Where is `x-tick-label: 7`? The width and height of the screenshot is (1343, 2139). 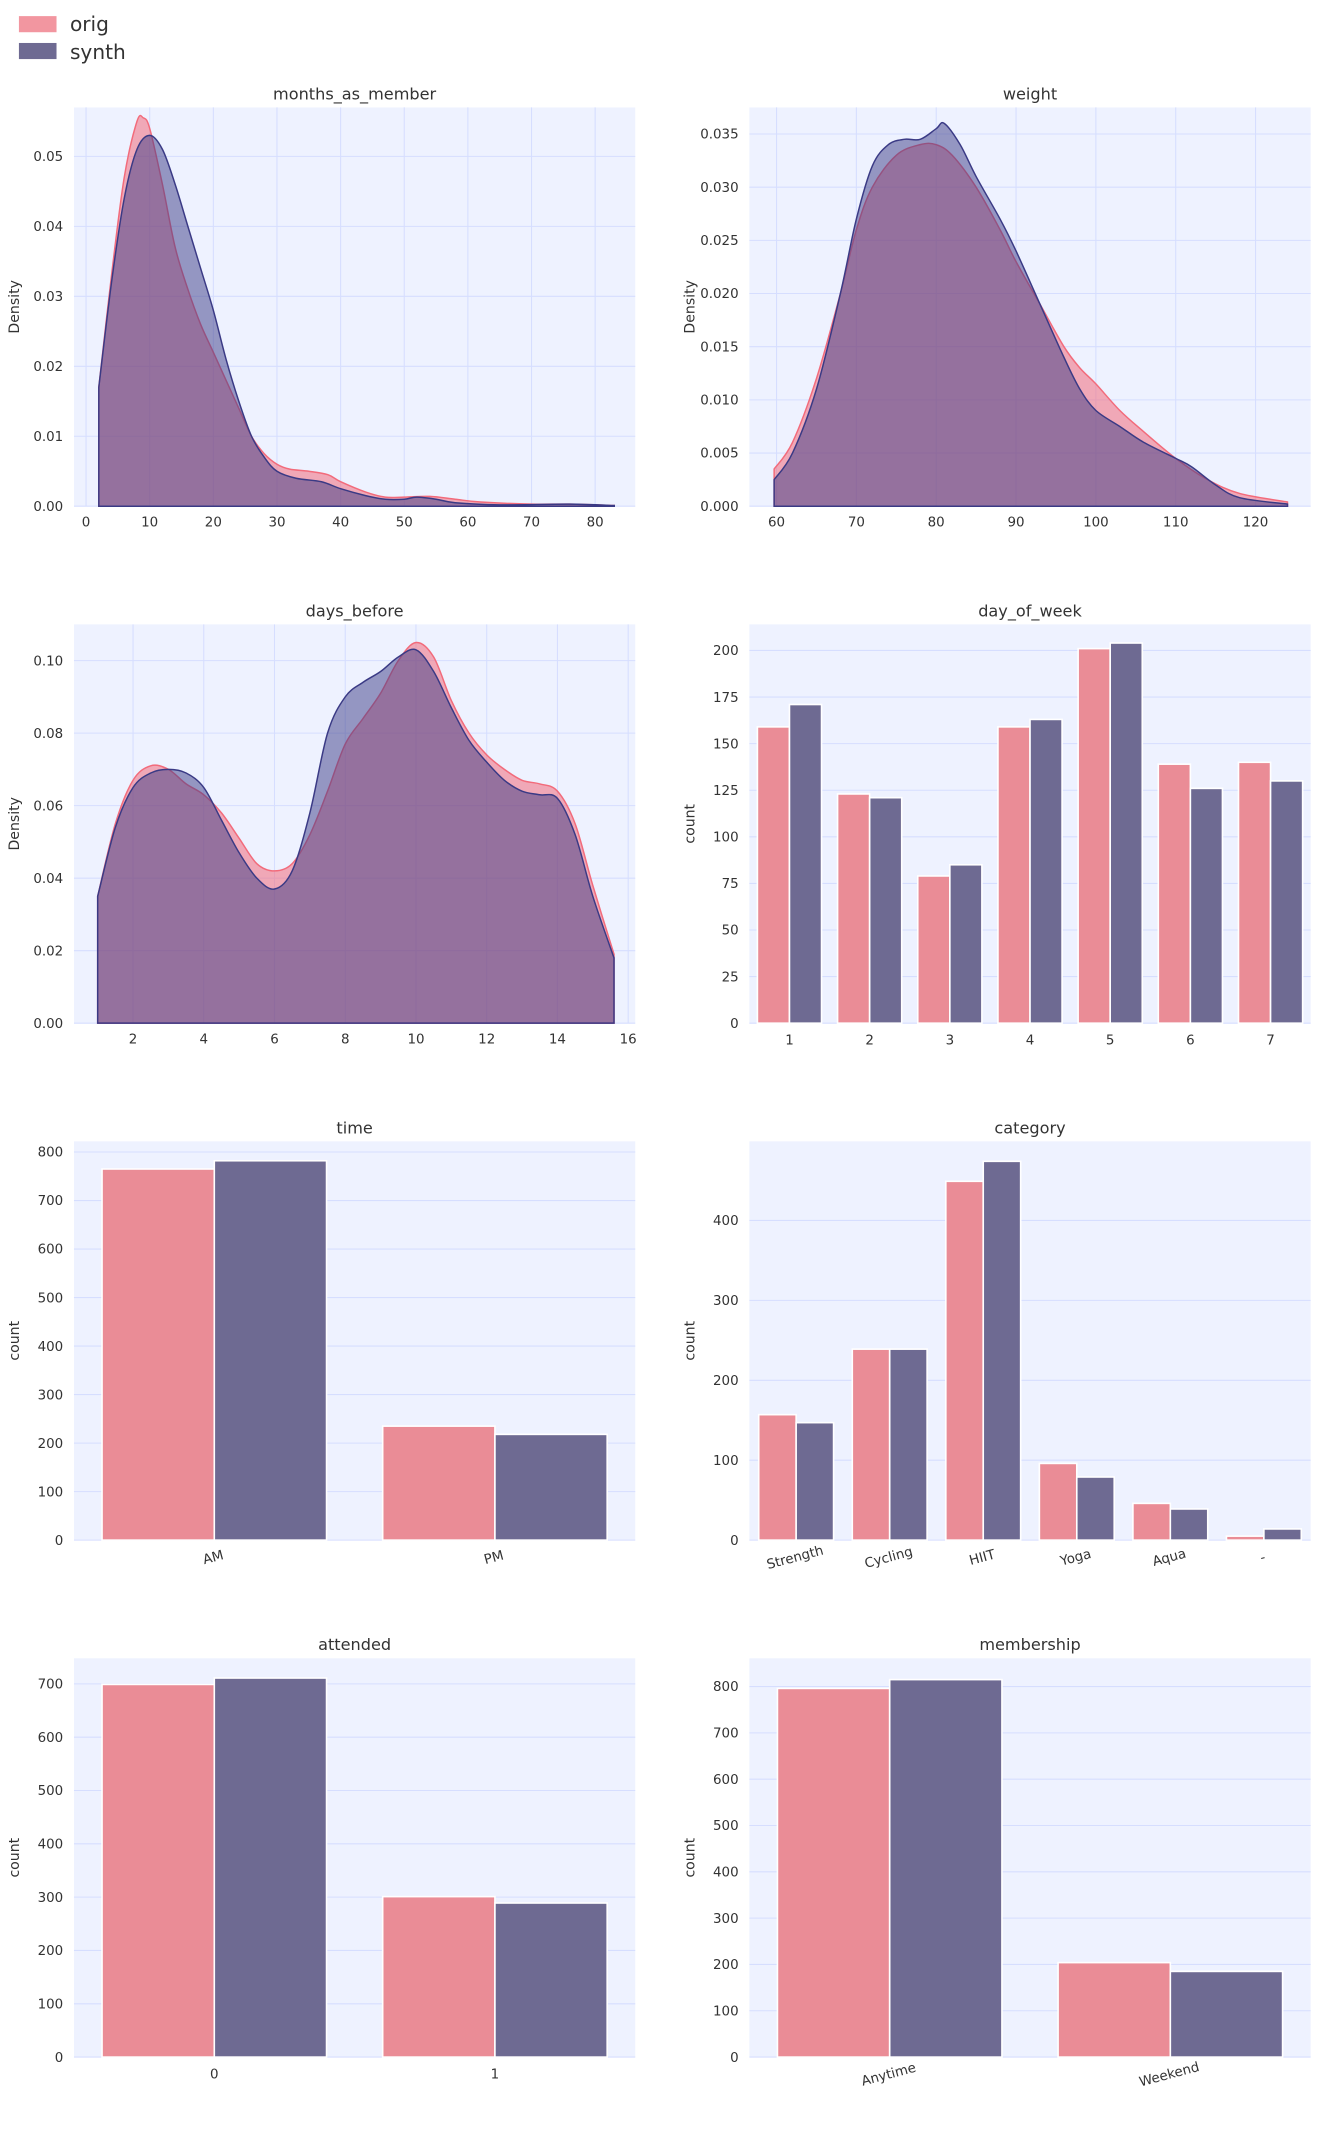
x-tick-label: 7 is located at coordinates (1270, 1041).